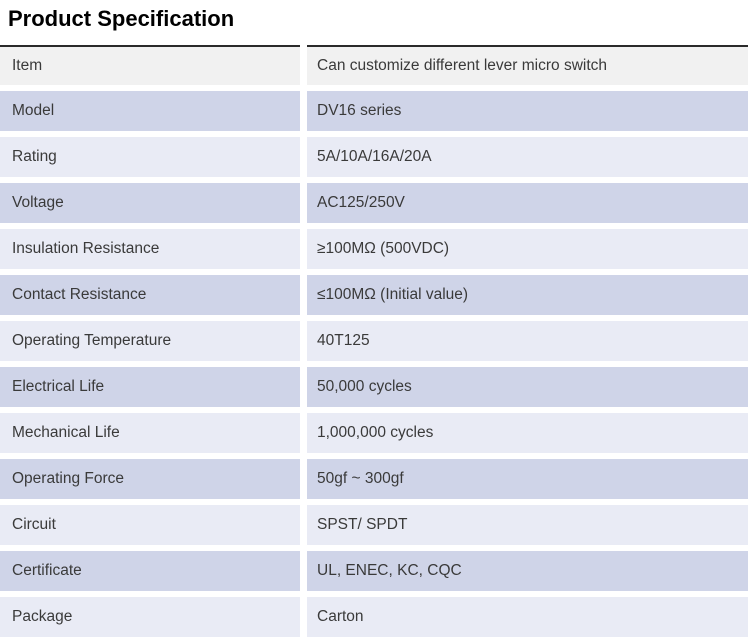 This screenshot has height=644, width=754. I want to click on table-row: Voltage AC125/250V, so click(374, 203).